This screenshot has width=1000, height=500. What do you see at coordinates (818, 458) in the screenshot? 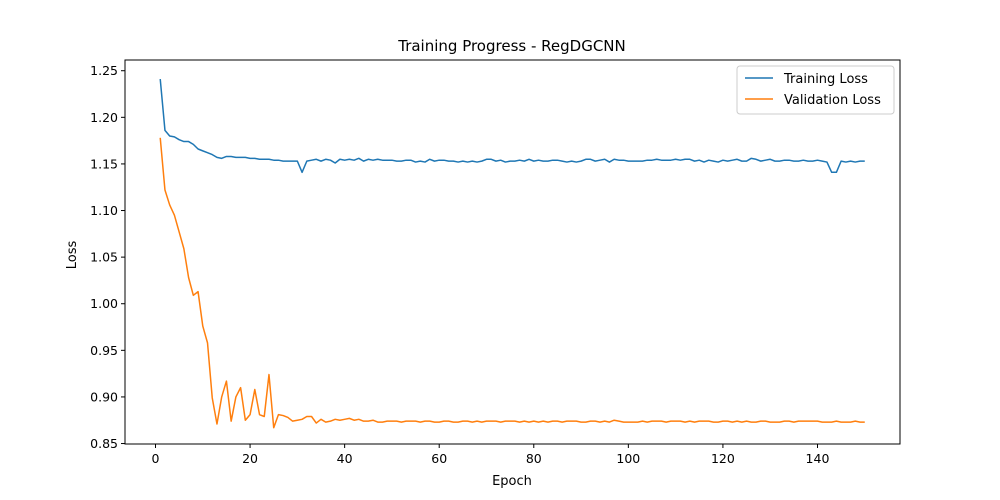
I see `x-tick-label: 140` at bounding box center [818, 458].